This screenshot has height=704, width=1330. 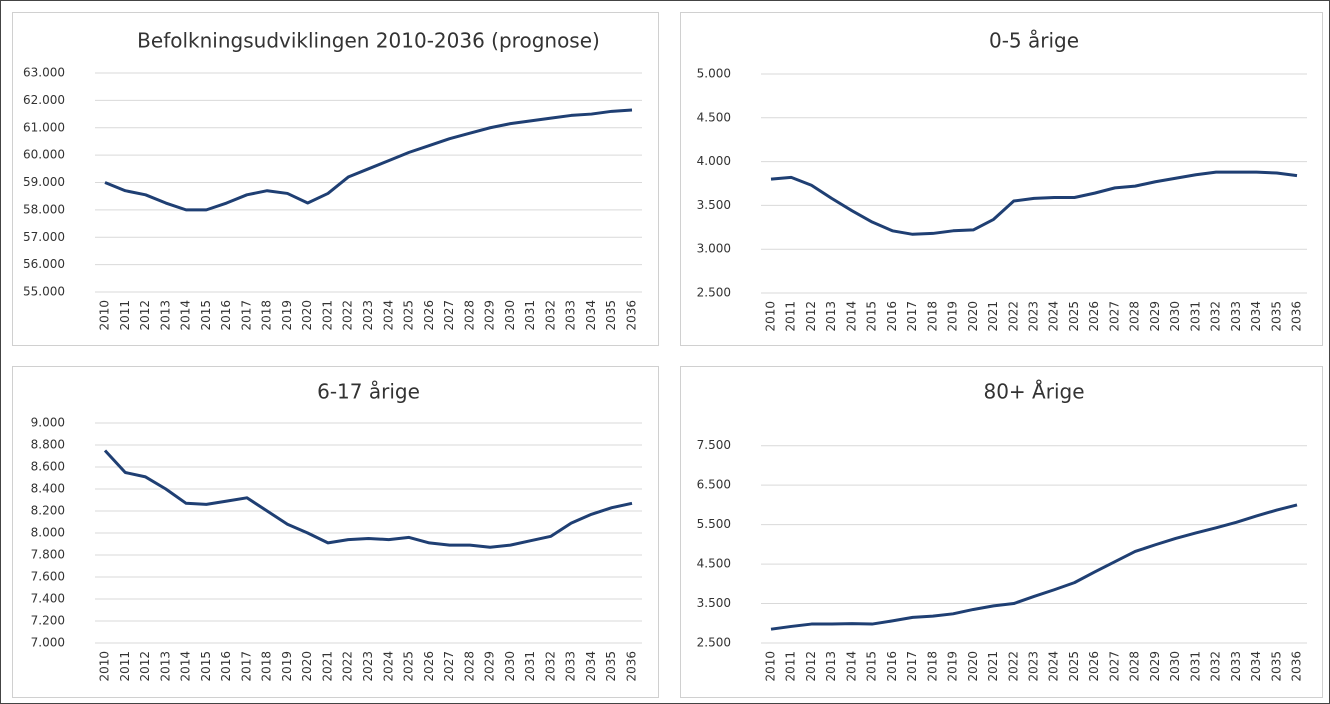 What do you see at coordinates (44, 73) in the screenshot?
I see `y-tick-label: 63.000` at bounding box center [44, 73].